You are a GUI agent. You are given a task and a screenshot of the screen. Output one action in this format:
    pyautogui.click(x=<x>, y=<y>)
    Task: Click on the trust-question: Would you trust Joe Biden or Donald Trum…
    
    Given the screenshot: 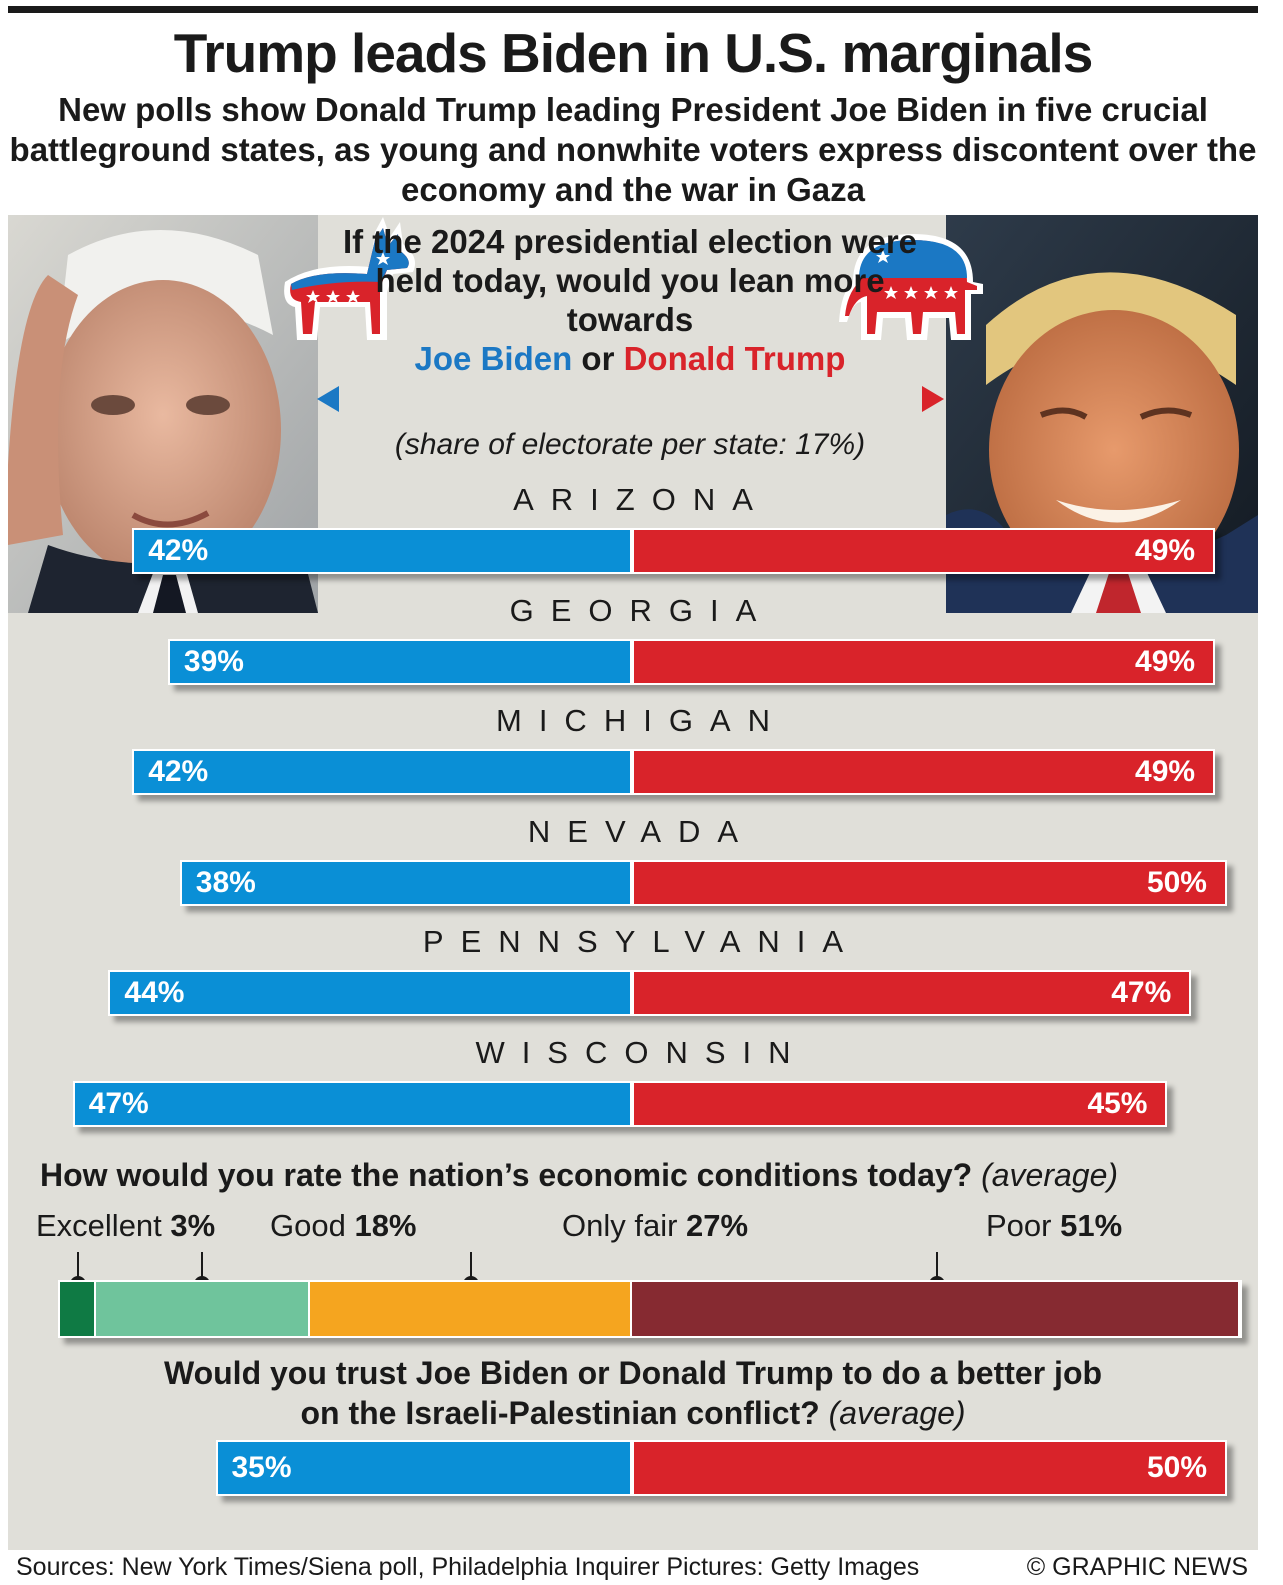 What is the action you would take?
    pyautogui.click(x=633, y=1393)
    